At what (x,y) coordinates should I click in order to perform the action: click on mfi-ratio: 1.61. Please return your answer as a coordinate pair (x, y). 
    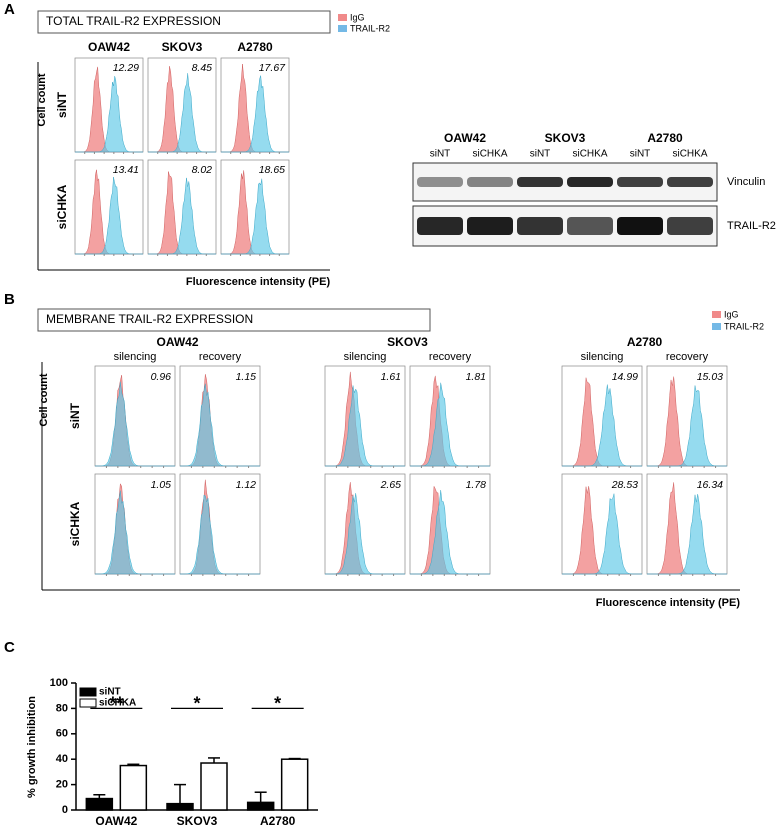
    Looking at the image, I should click on (391, 377).